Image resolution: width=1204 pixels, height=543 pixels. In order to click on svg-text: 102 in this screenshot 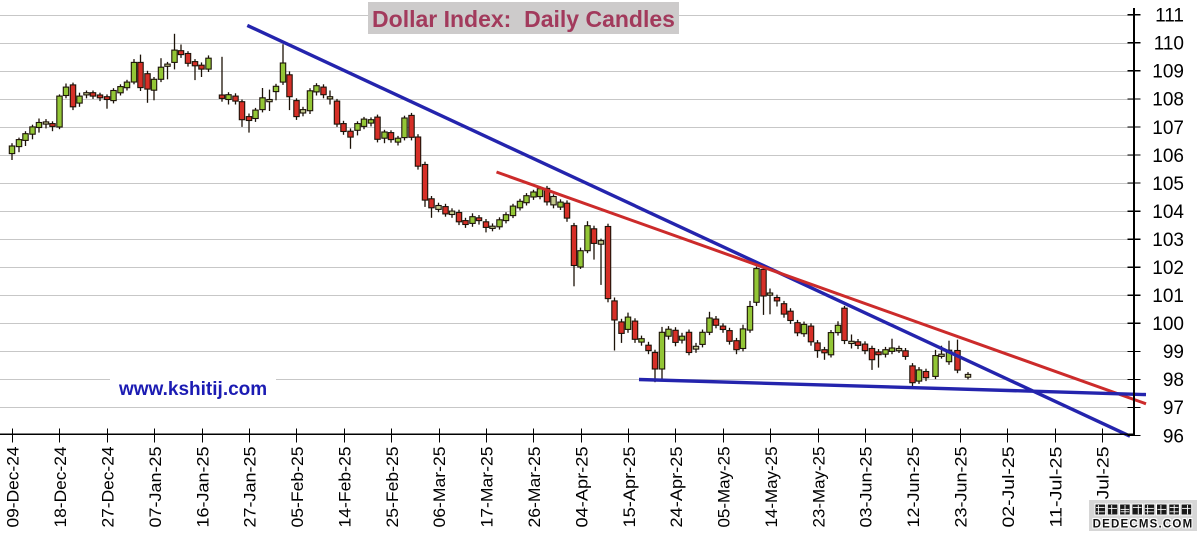, I will do `click(1168, 268)`.